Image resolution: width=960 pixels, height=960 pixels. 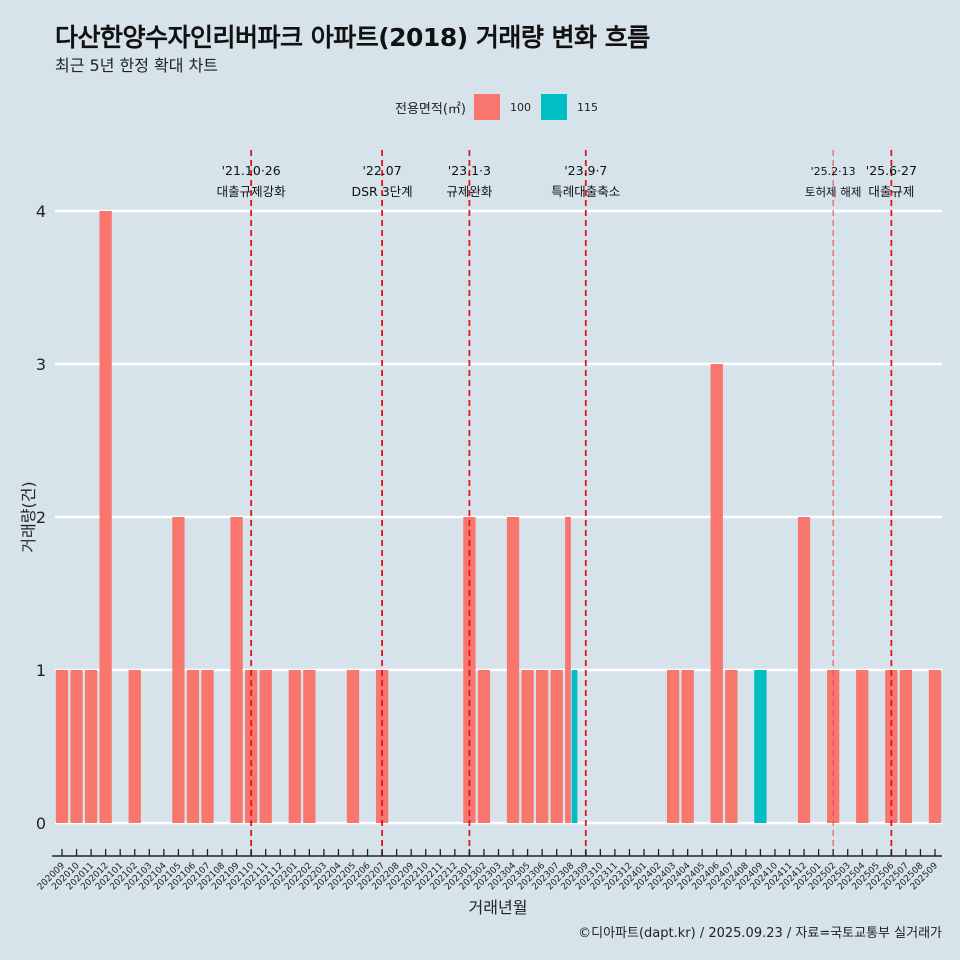 What do you see at coordinates (498, 907) in the screenshot?
I see `x-axis-title: 거래년월` at bounding box center [498, 907].